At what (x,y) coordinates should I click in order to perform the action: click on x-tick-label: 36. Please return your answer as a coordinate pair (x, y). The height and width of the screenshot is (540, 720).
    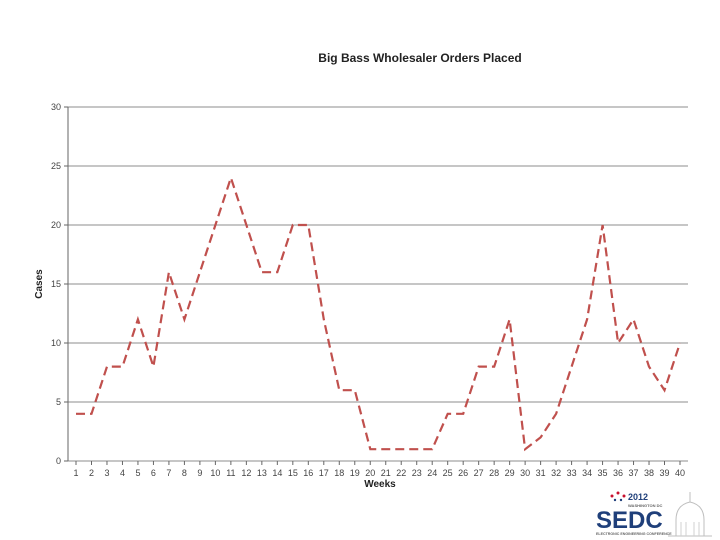
    Looking at the image, I should click on (618, 473).